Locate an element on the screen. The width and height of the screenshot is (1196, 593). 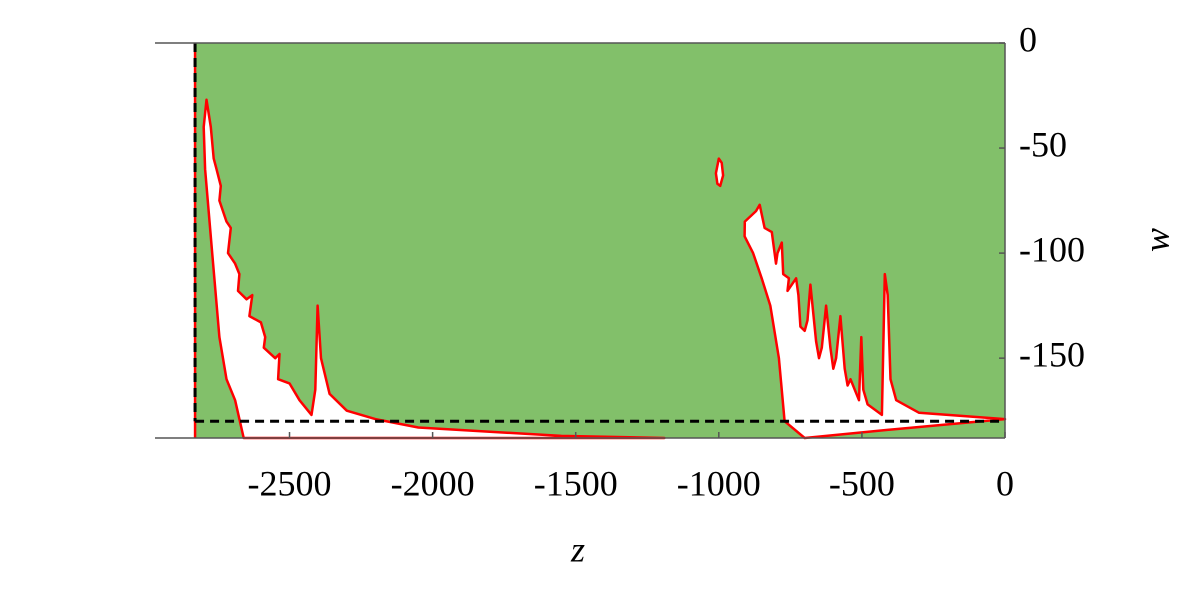
x-tick-label: -2500 is located at coordinates (290, 483).